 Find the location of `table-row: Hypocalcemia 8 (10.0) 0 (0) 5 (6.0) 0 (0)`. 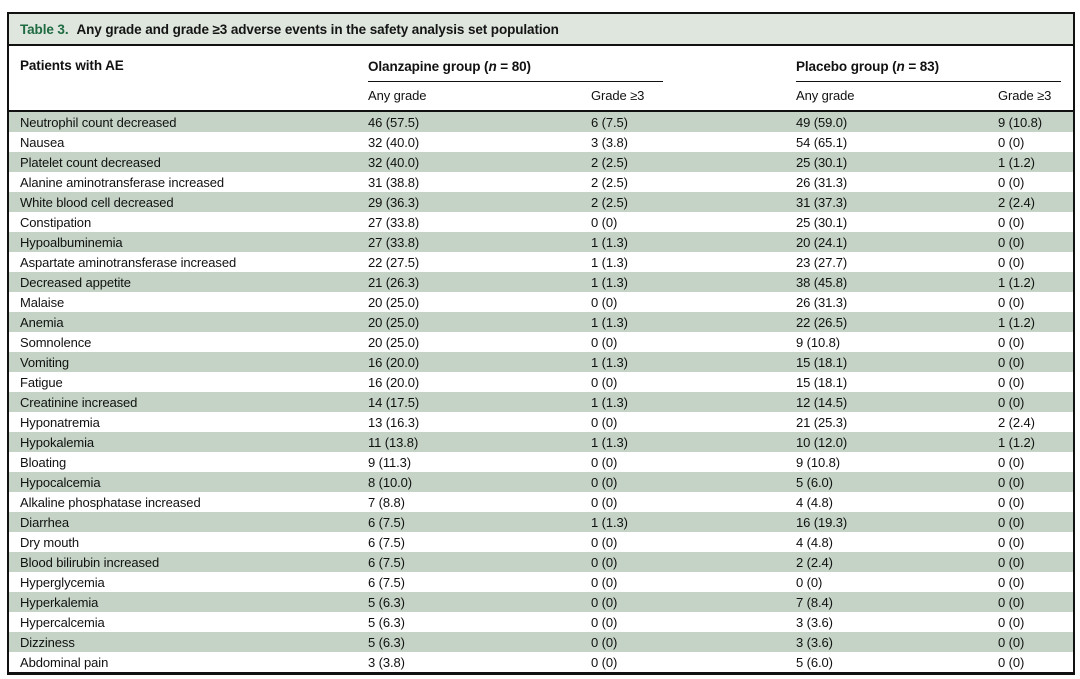

table-row: Hypocalcemia 8 (10.0) 0 (0) 5 (6.0) 0 (0) is located at coordinates (541, 482).